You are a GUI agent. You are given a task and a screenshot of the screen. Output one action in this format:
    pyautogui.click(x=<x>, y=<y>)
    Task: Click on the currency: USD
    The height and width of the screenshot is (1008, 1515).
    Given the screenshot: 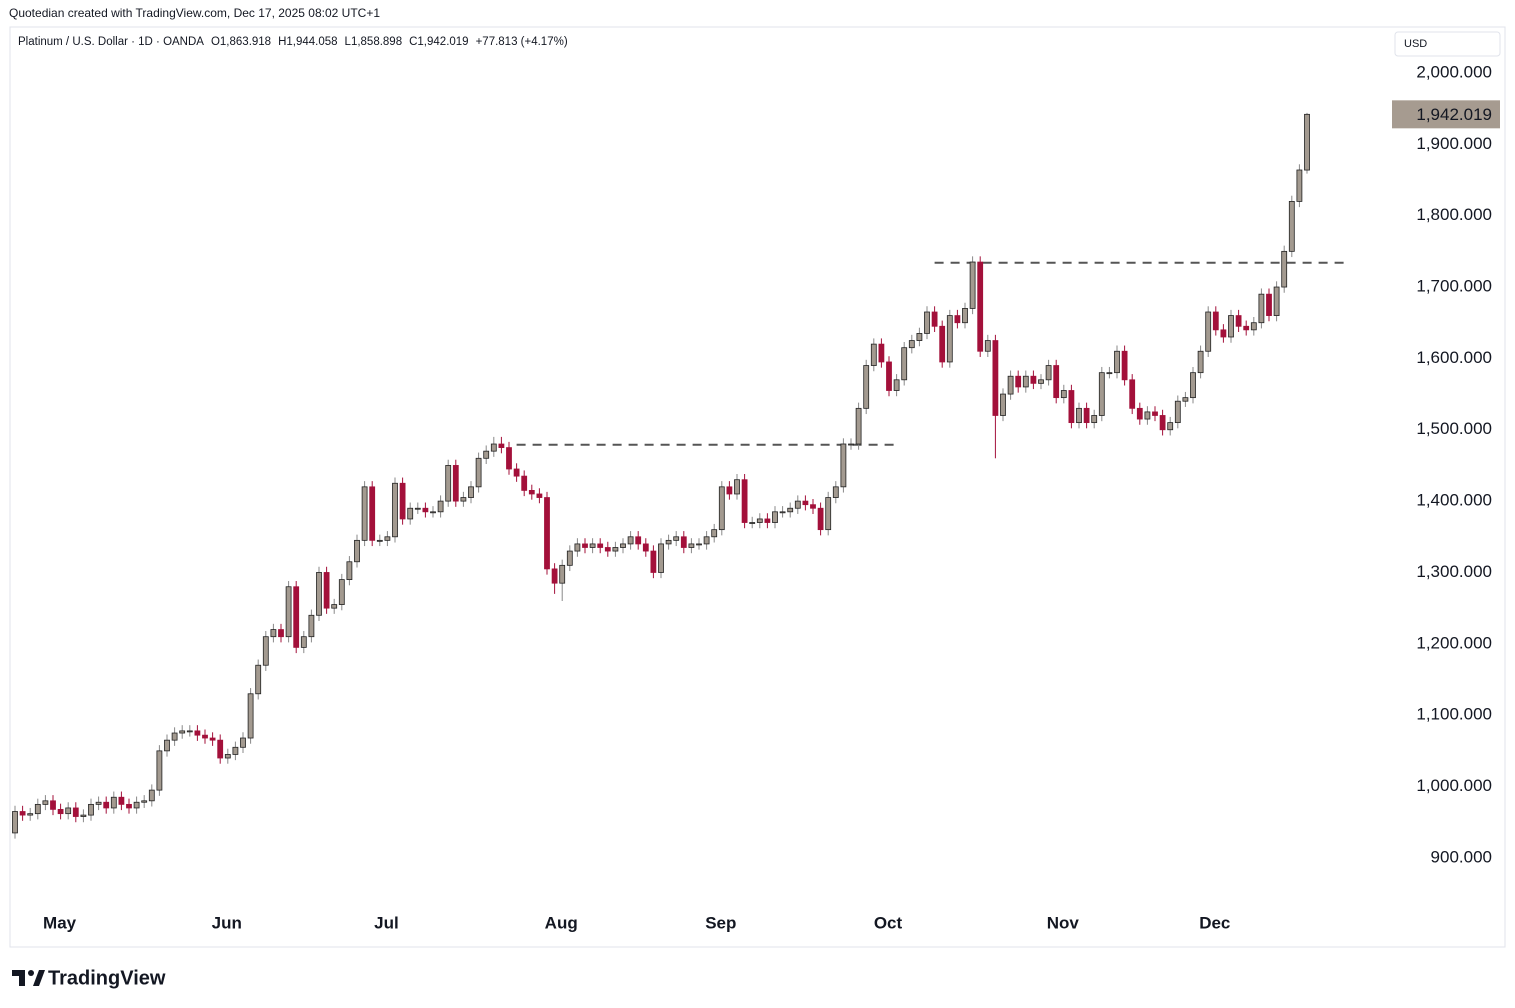 What is the action you would take?
    pyautogui.click(x=1415, y=44)
    